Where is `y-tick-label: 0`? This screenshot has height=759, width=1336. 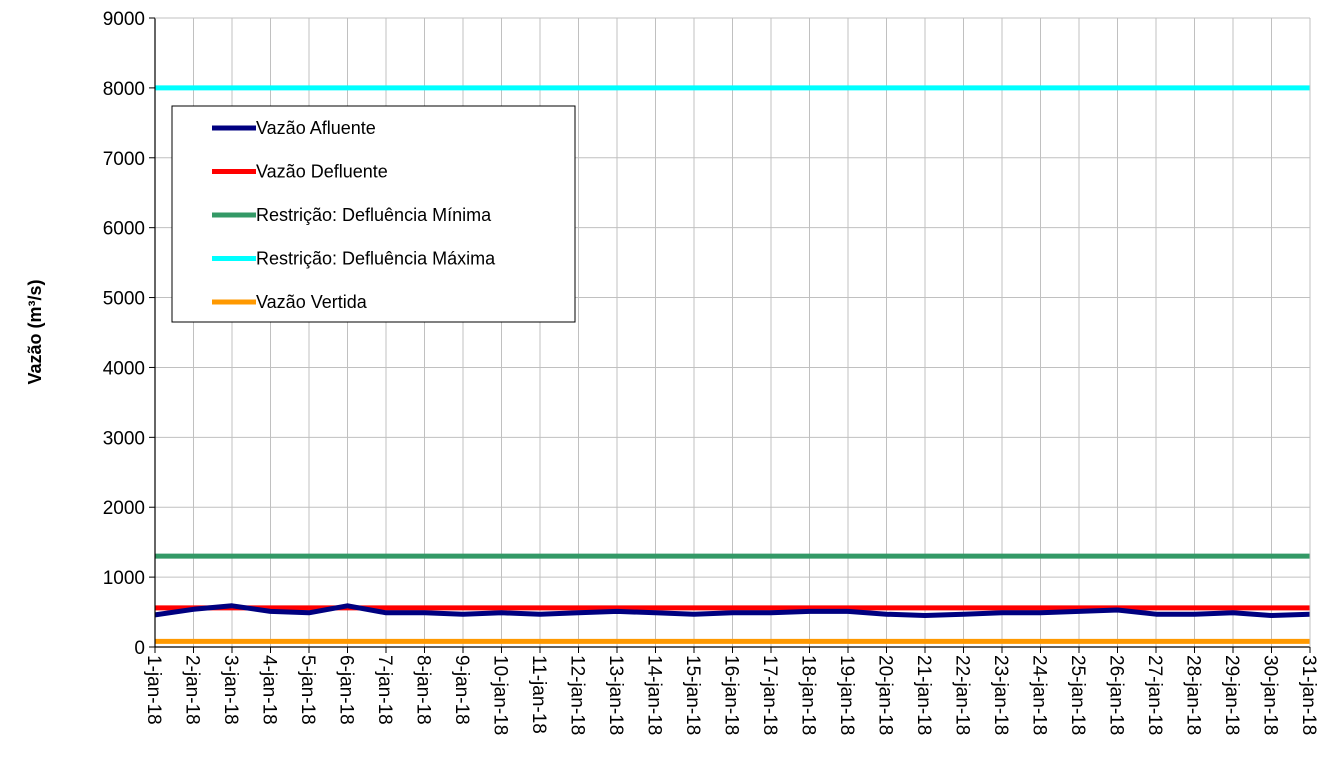 y-tick-label: 0 is located at coordinates (139, 648).